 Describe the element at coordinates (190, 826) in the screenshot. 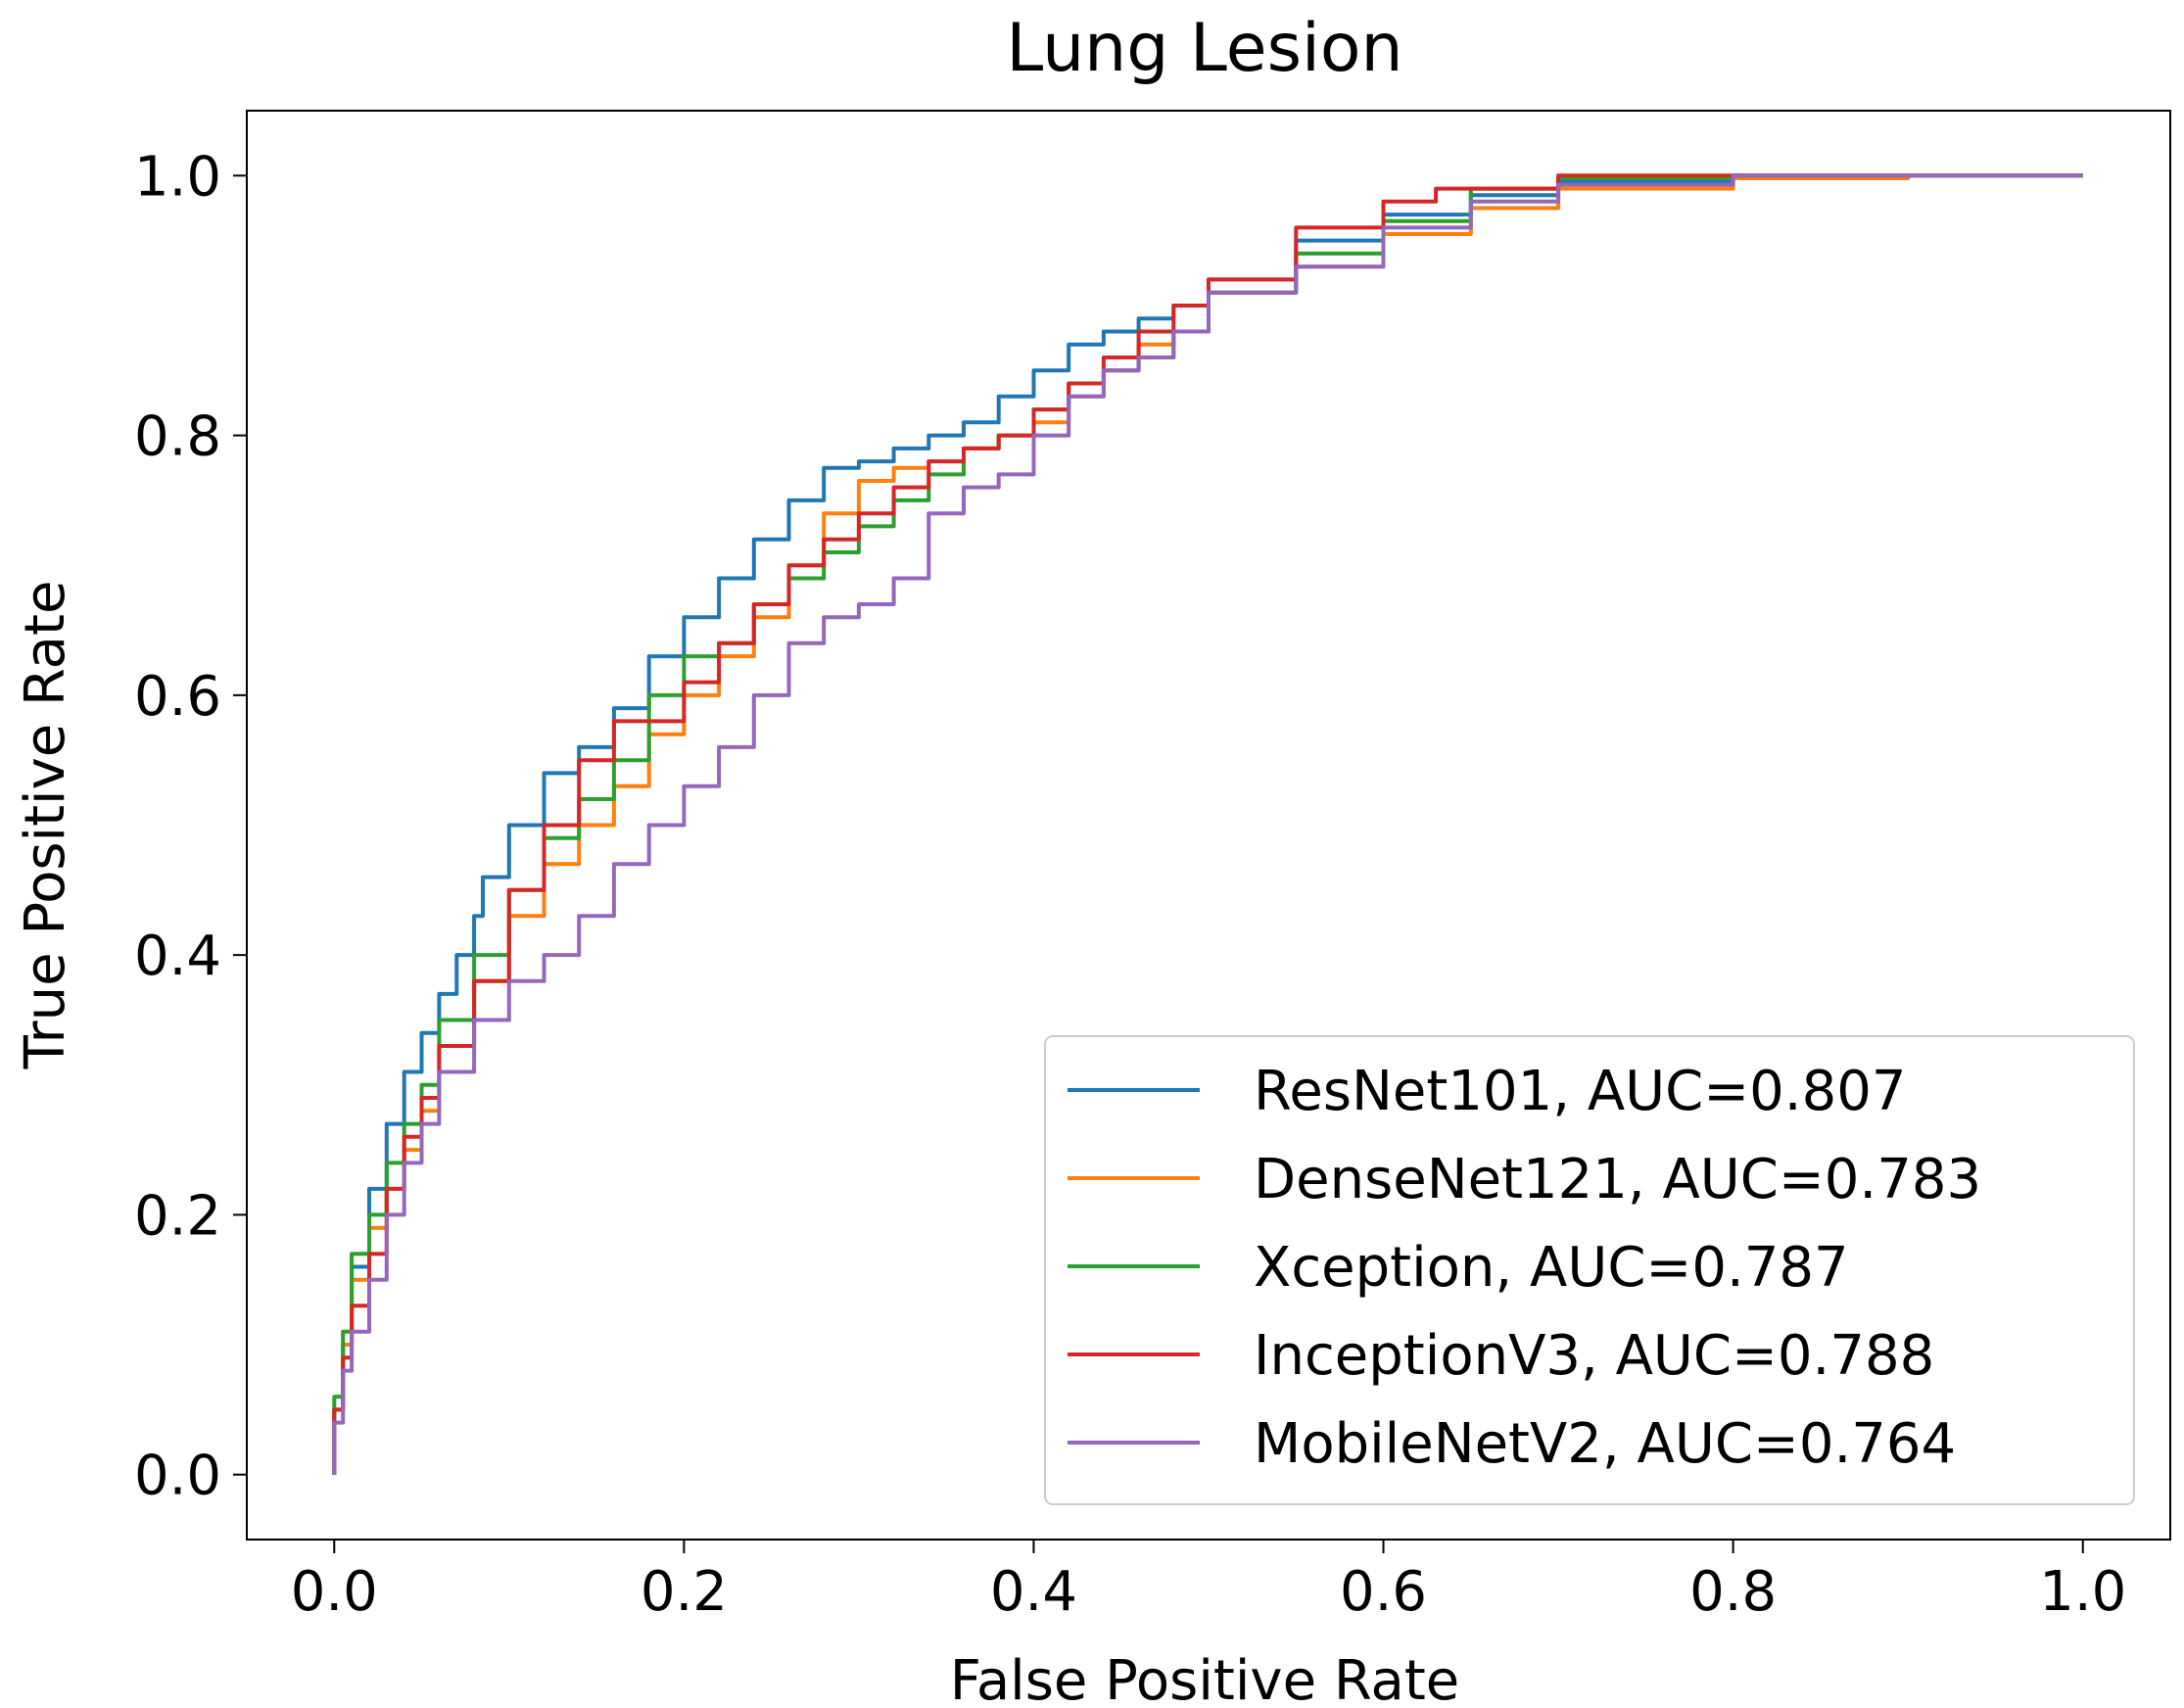

I see `y-axis: 0.0 0.2 0.4 0.6 0.8 1.0` at that location.